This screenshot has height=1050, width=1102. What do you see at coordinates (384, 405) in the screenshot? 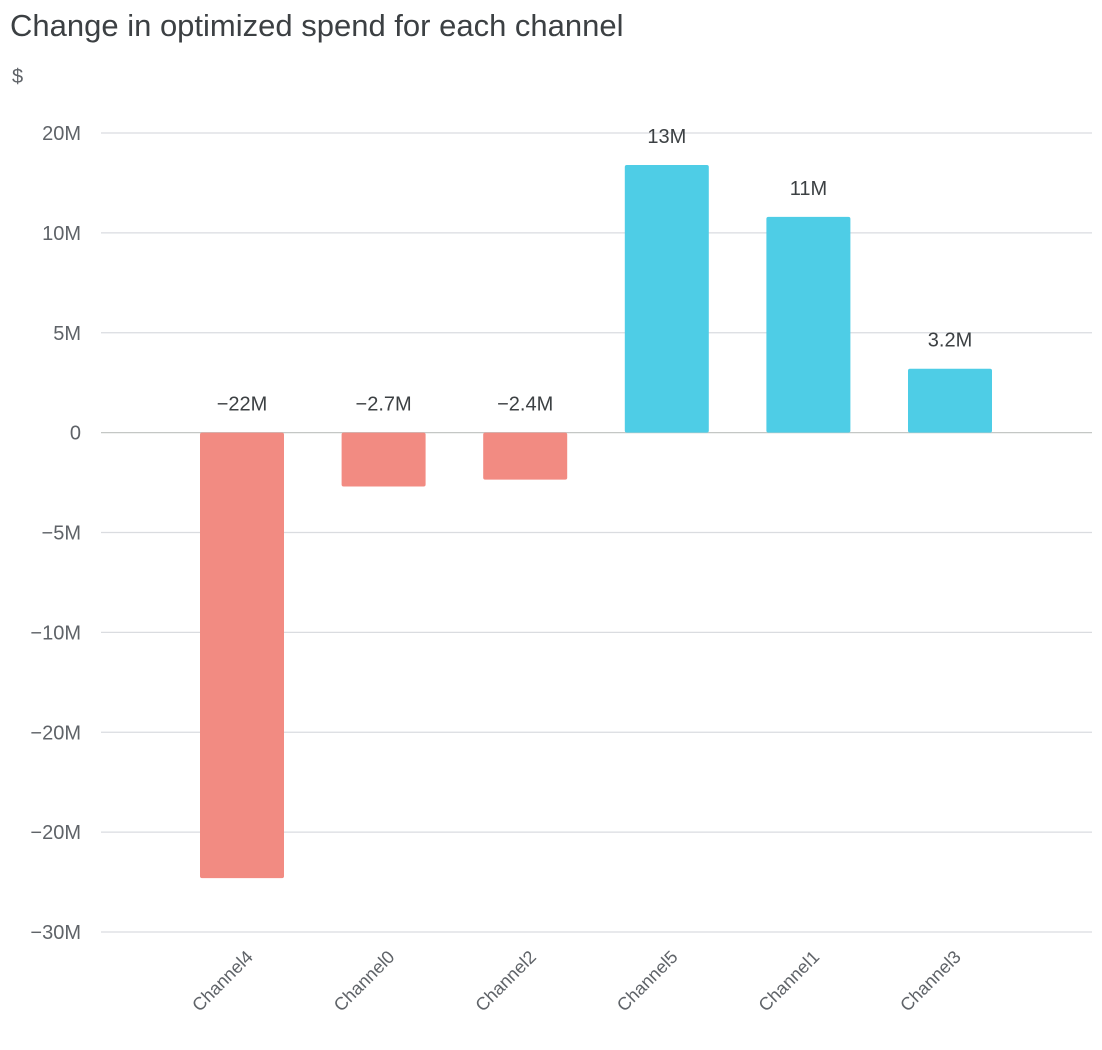
I see `data-label: −2.7M` at bounding box center [384, 405].